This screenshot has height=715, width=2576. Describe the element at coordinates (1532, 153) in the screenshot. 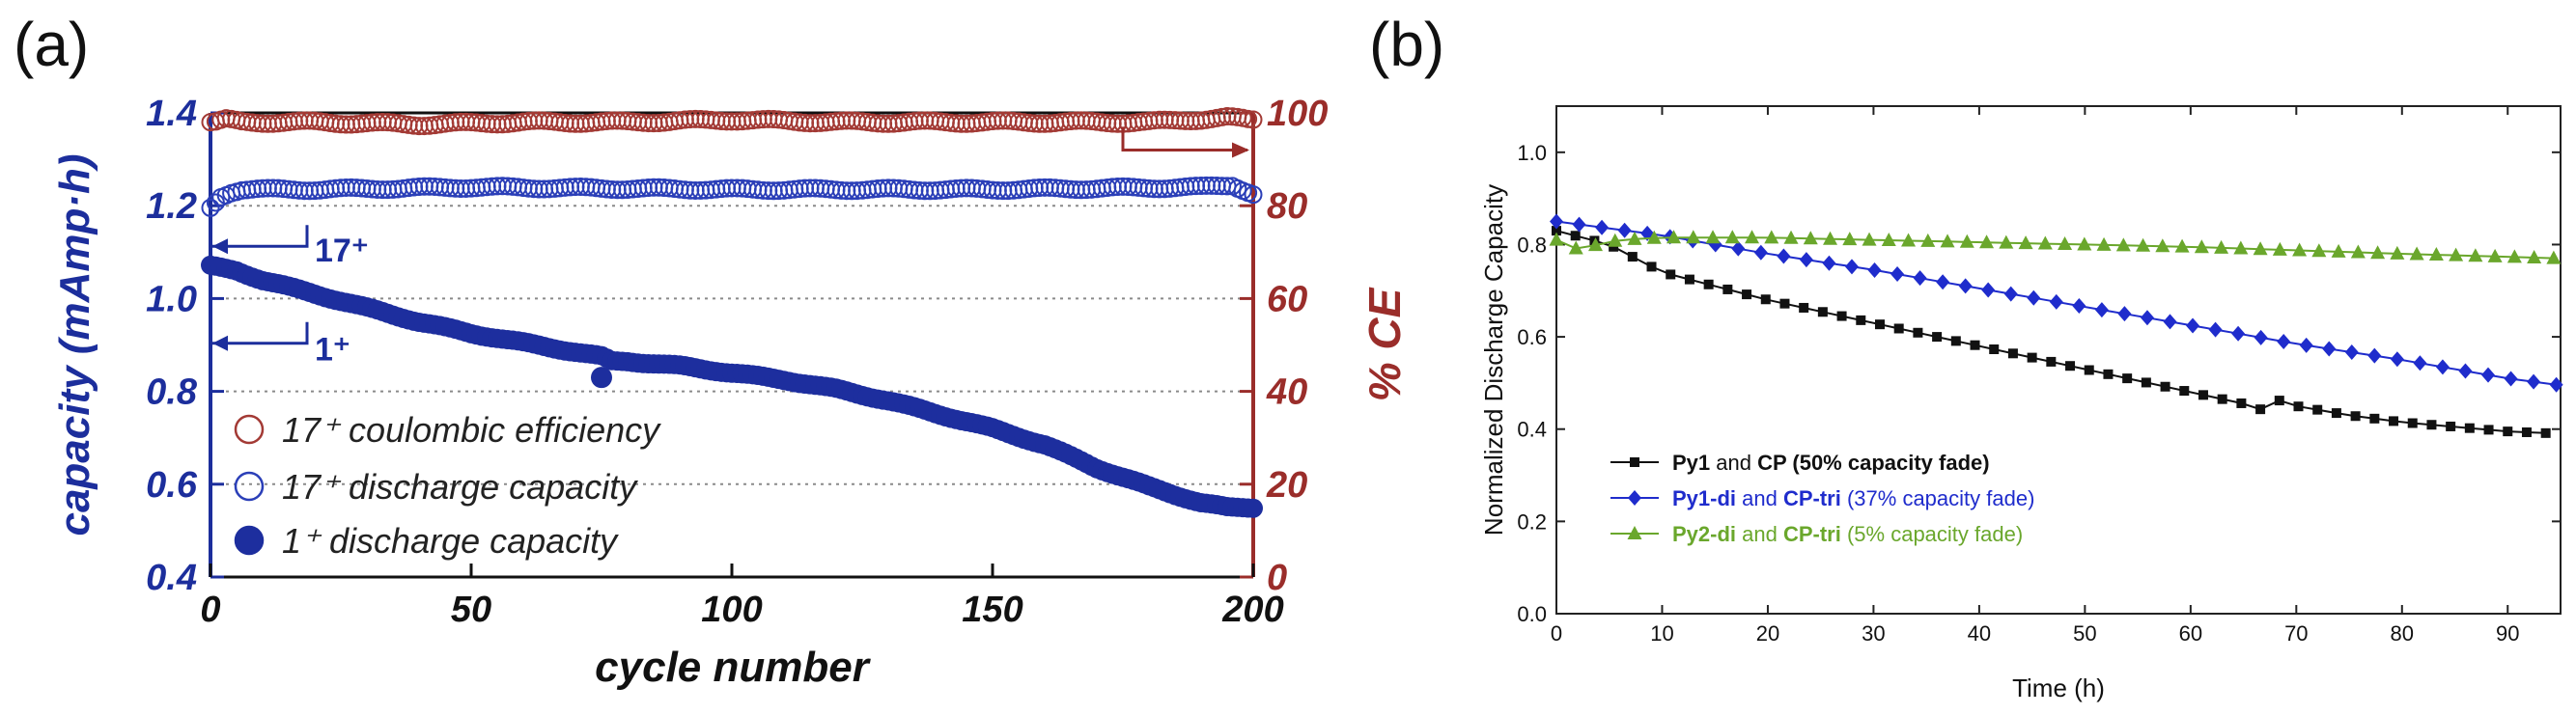

I see `y-tick-label: 1.0` at that location.